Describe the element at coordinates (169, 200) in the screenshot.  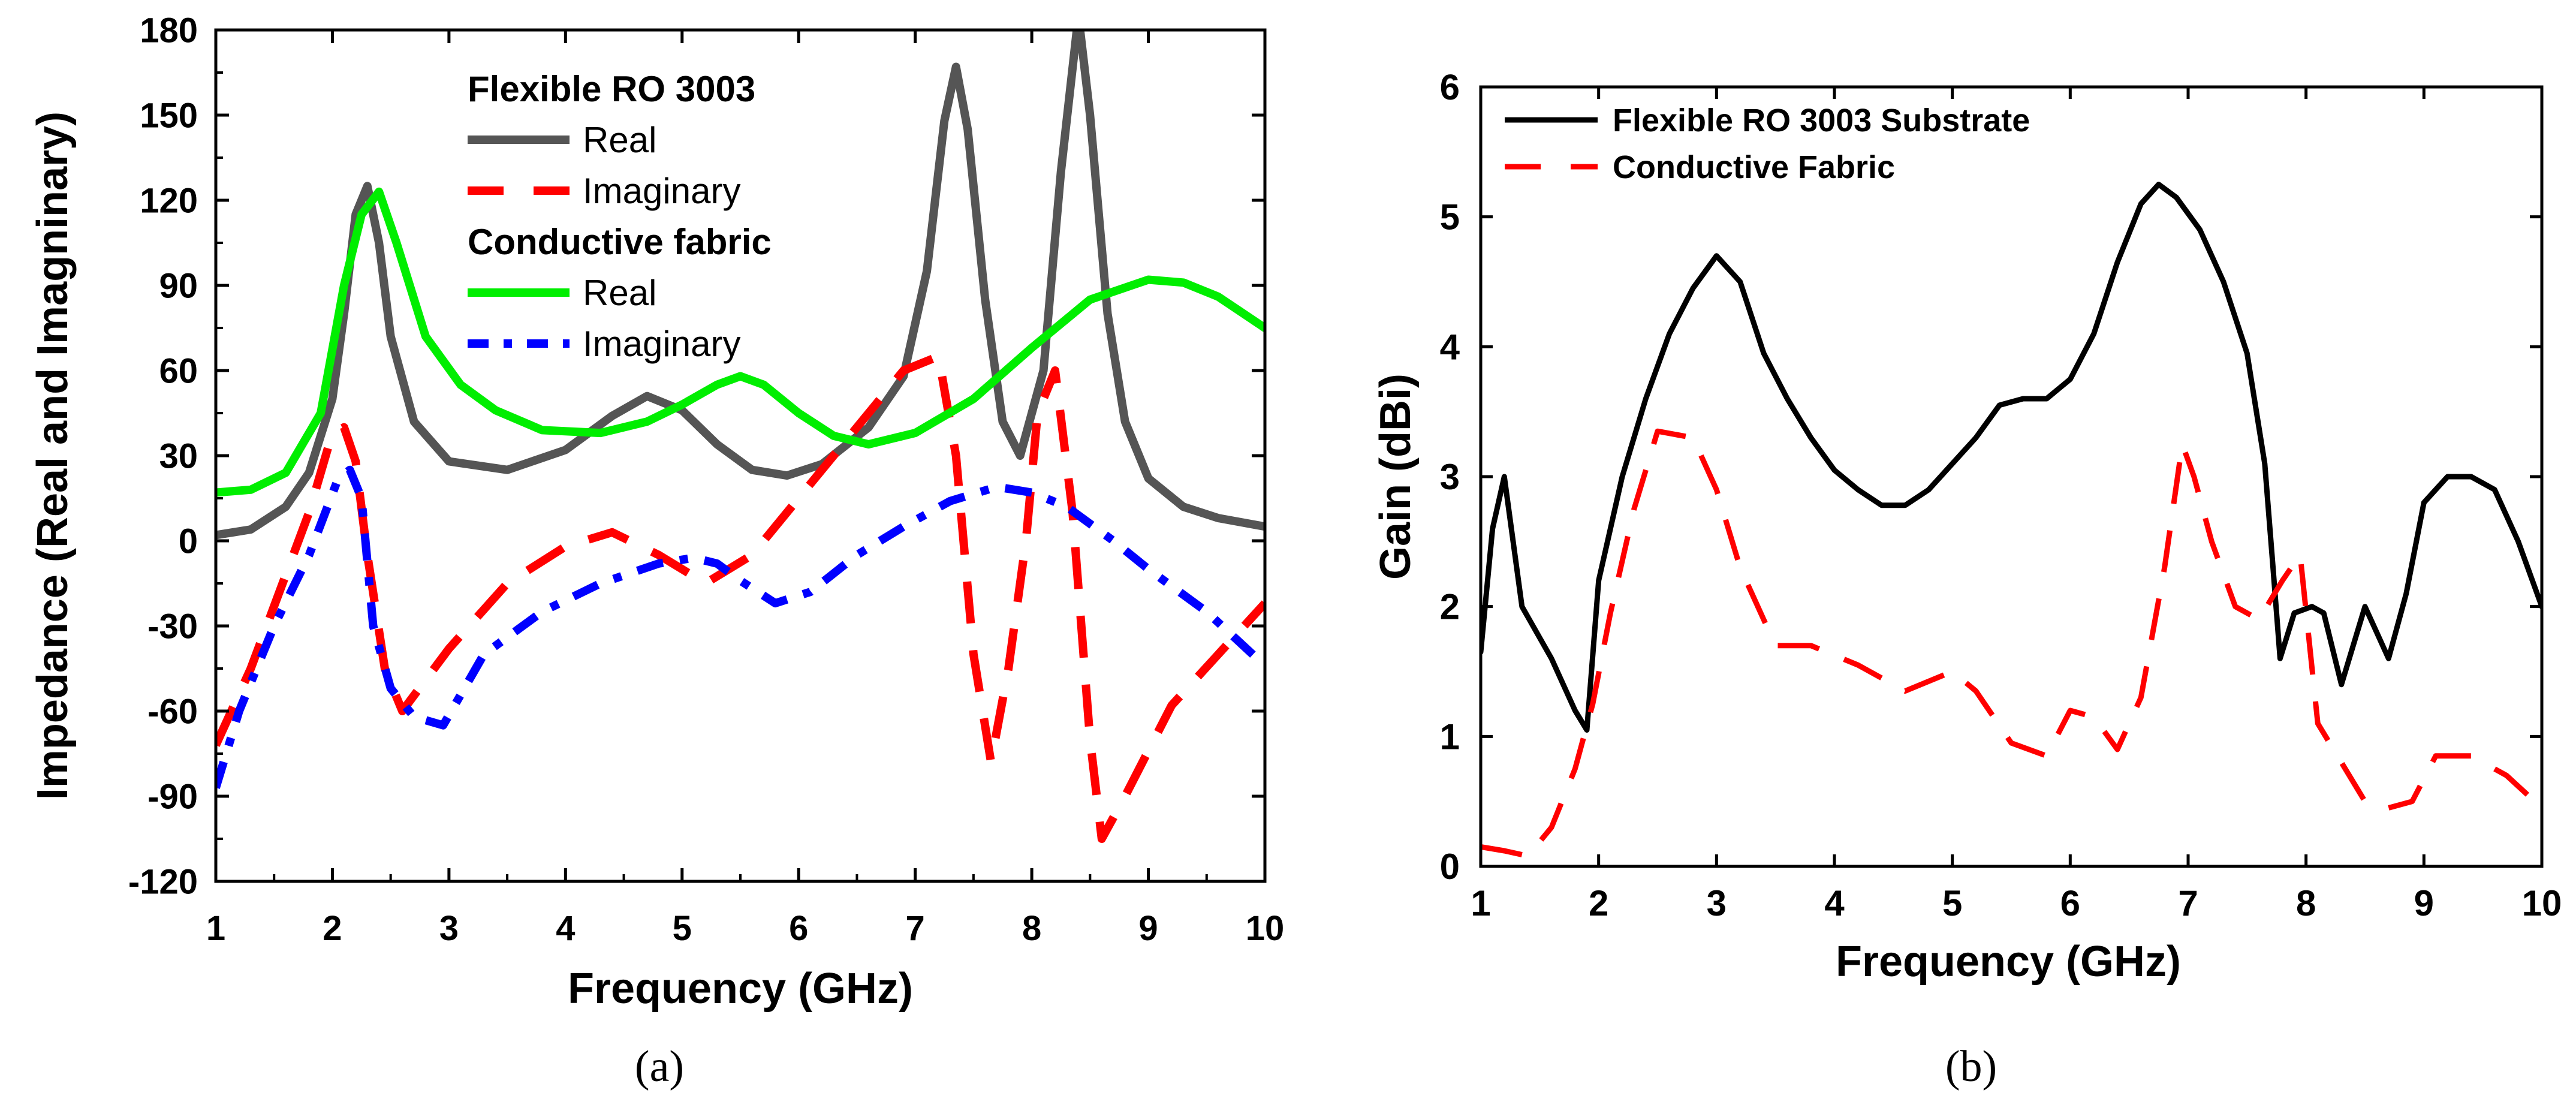
I see `chart-a-y-tick-label: 120` at that location.